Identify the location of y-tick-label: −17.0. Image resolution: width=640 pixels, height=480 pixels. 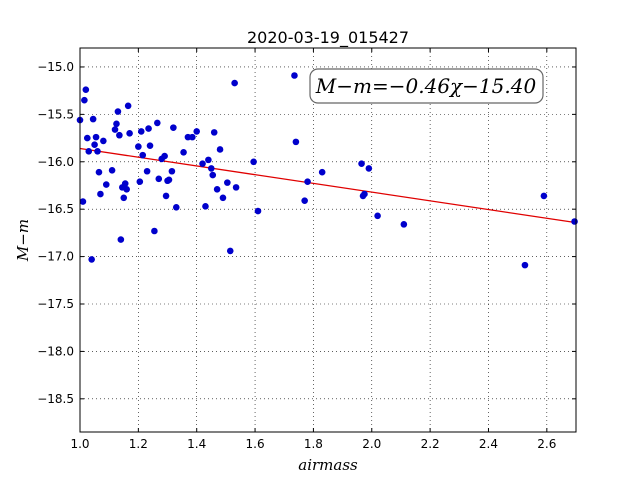
(55, 257).